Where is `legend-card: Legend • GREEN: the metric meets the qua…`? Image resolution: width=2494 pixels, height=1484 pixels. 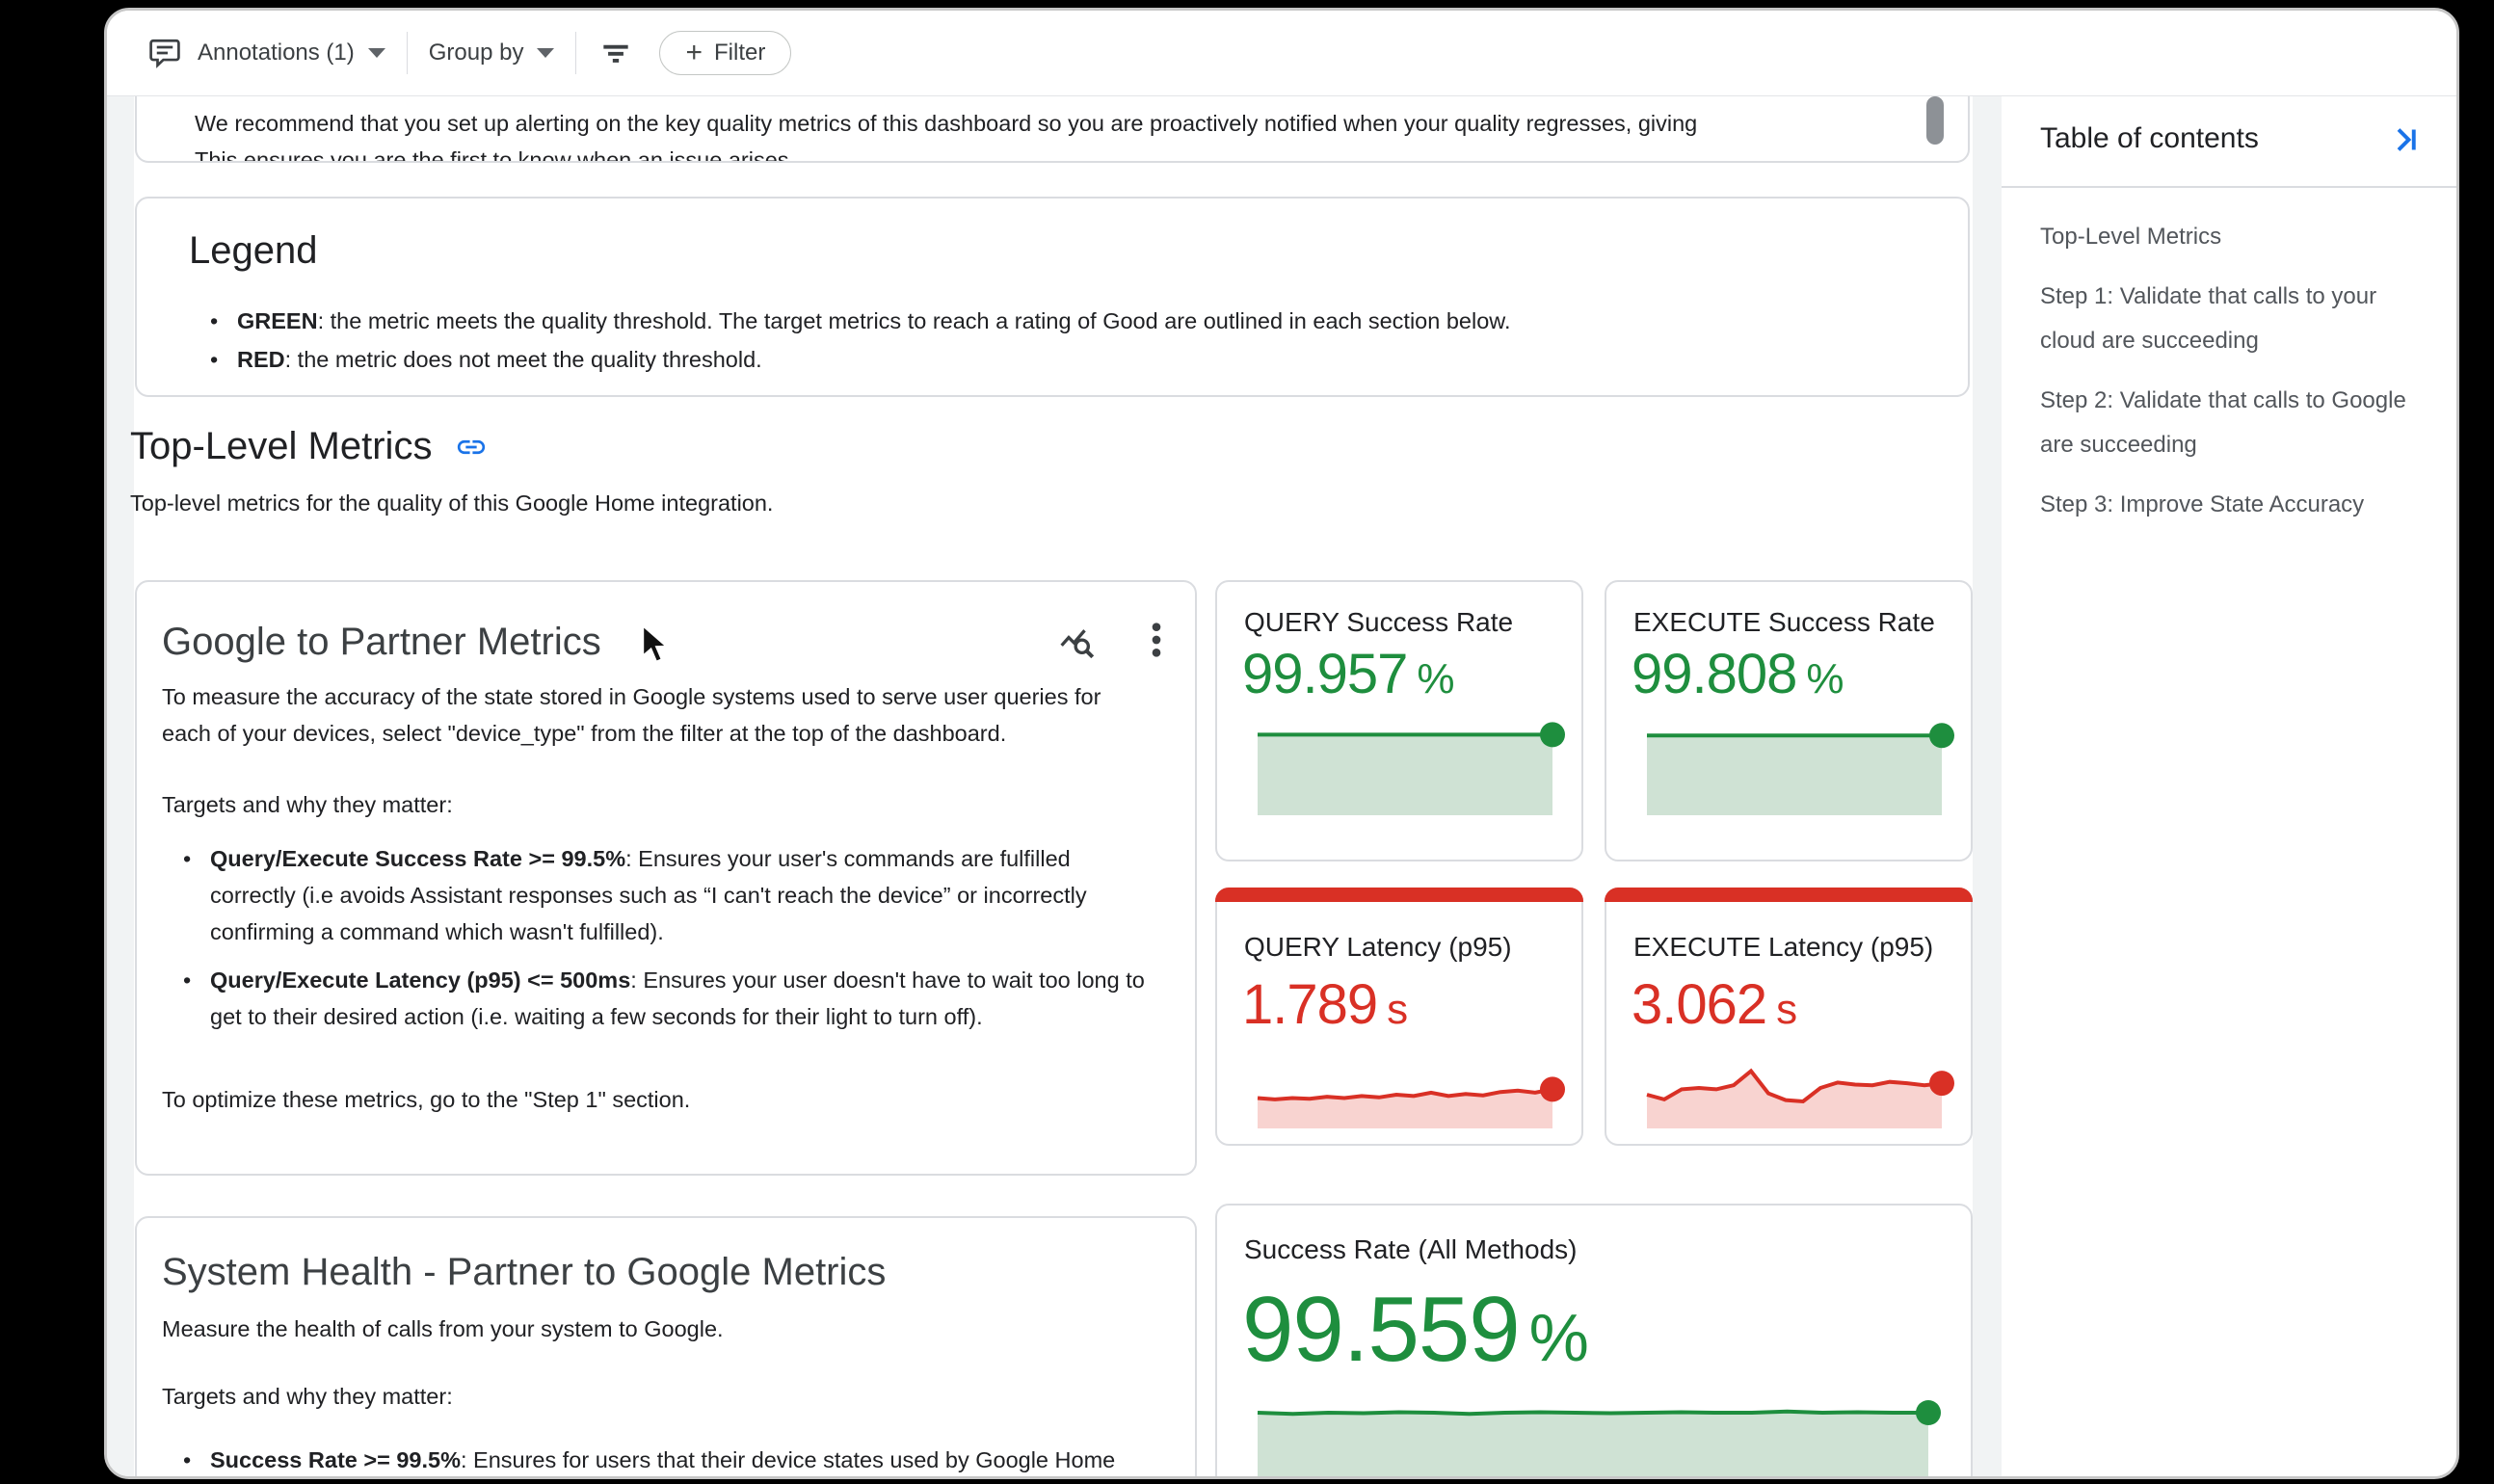
legend-card: Legend • GREEN: the metric meets the qua… is located at coordinates (1052, 297).